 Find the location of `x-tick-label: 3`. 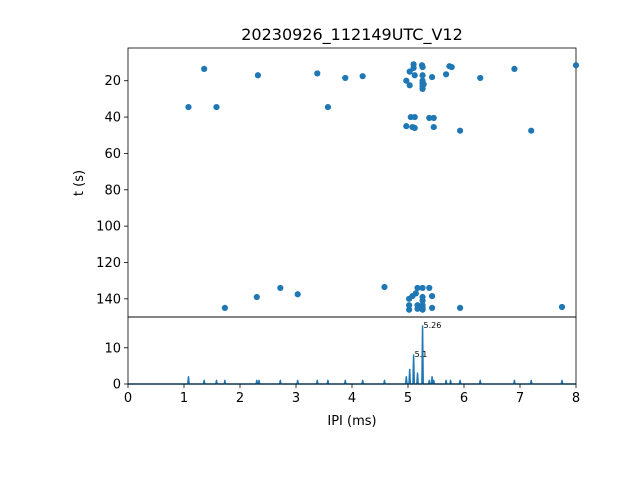

x-tick-label: 3 is located at coordinates (296, 398).